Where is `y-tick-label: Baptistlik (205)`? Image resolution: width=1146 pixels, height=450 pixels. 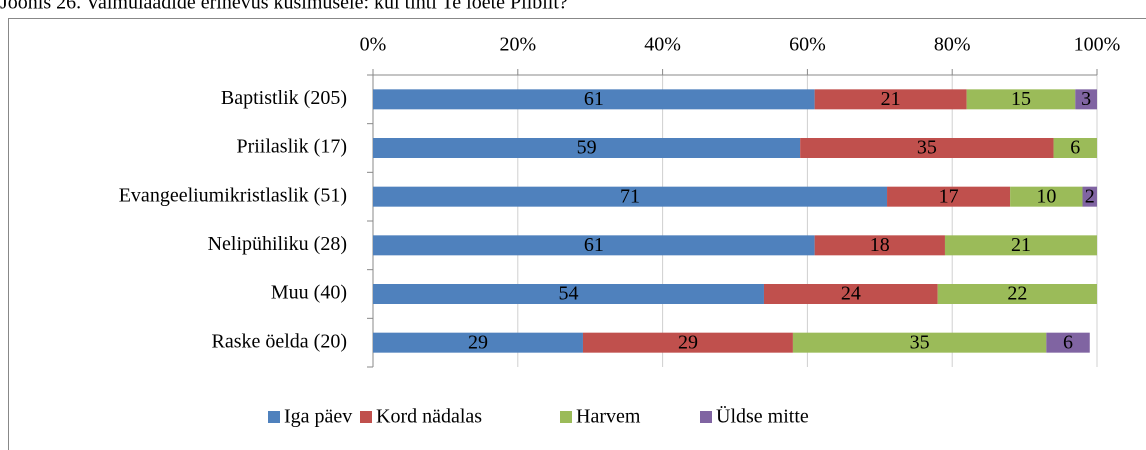 y-tick-label: Baptistlik (205) is located at coordinates (284, 98).